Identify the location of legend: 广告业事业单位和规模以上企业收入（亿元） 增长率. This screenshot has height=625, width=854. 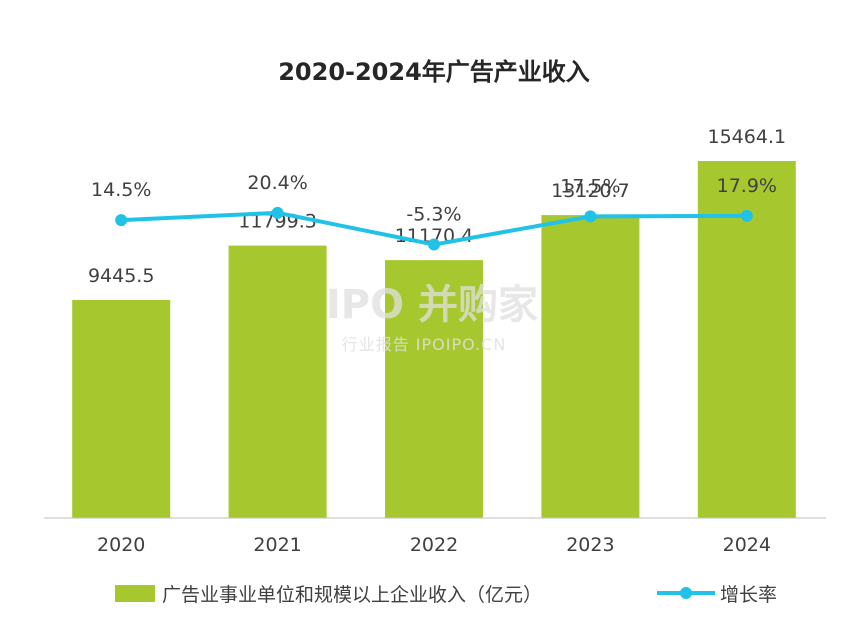
(446, 595).